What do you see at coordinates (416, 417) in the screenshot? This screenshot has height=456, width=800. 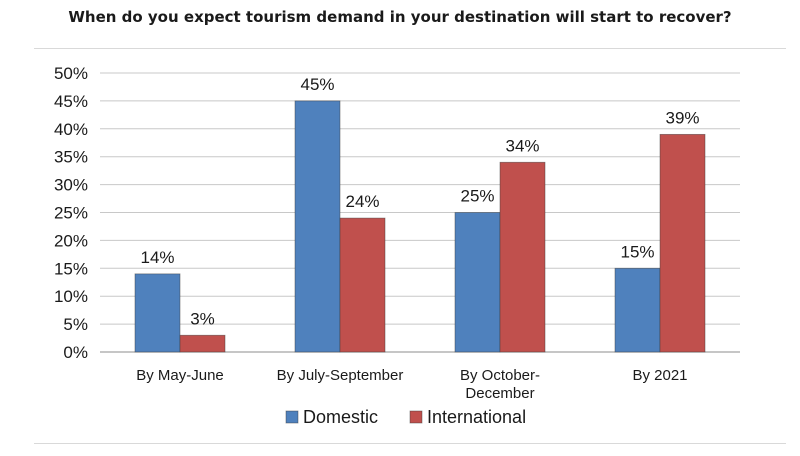 I see `legend-swatch-international` at bounding box center [416, 417].